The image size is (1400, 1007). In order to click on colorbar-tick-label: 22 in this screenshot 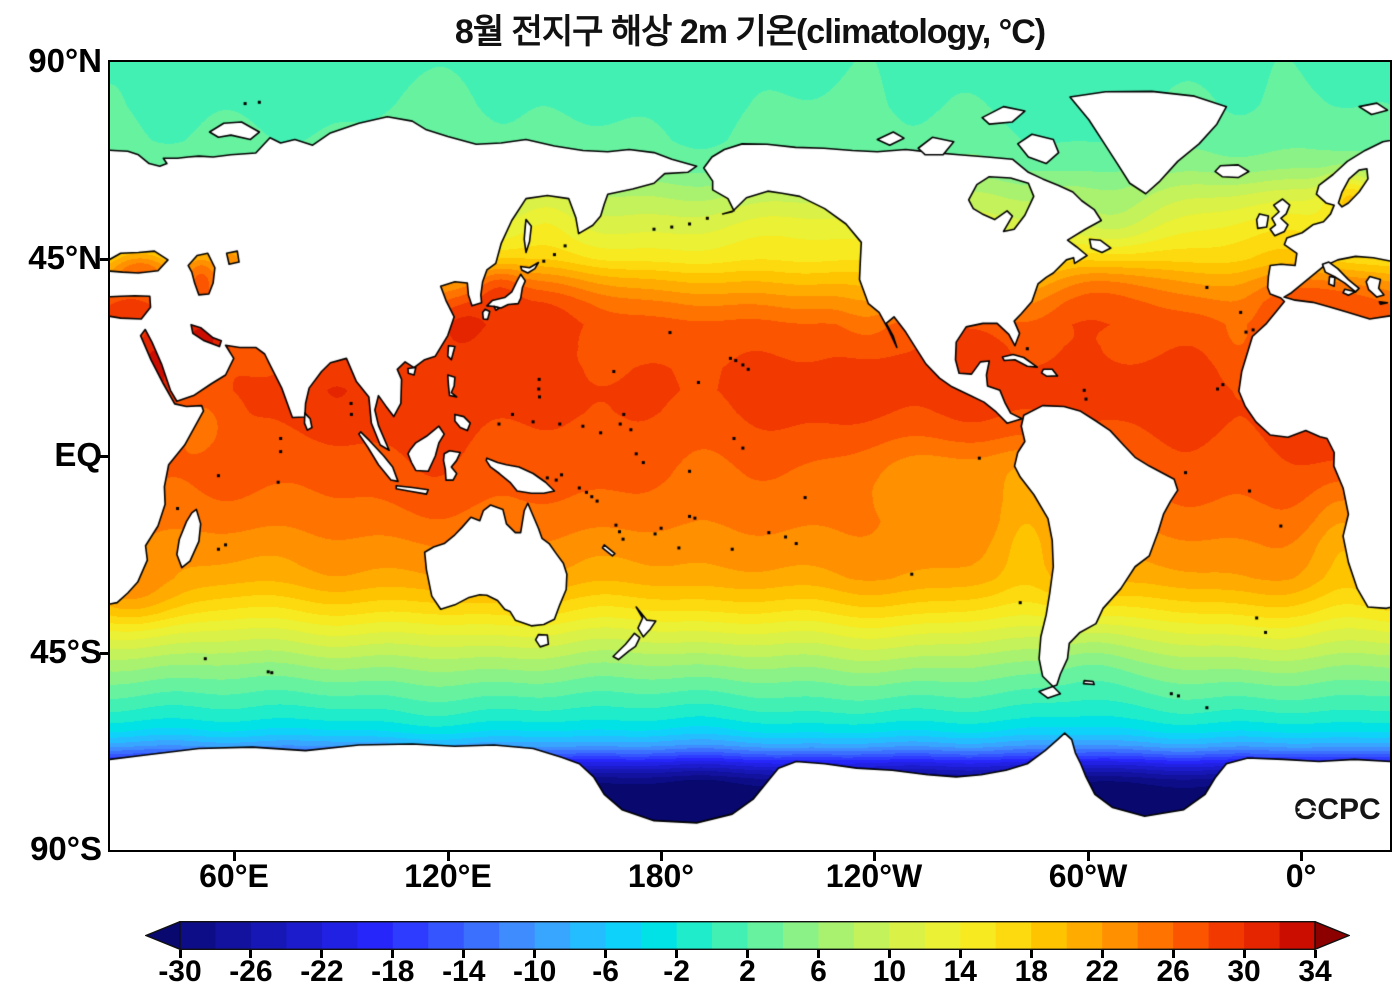, I will do `click(1102, 971)`.